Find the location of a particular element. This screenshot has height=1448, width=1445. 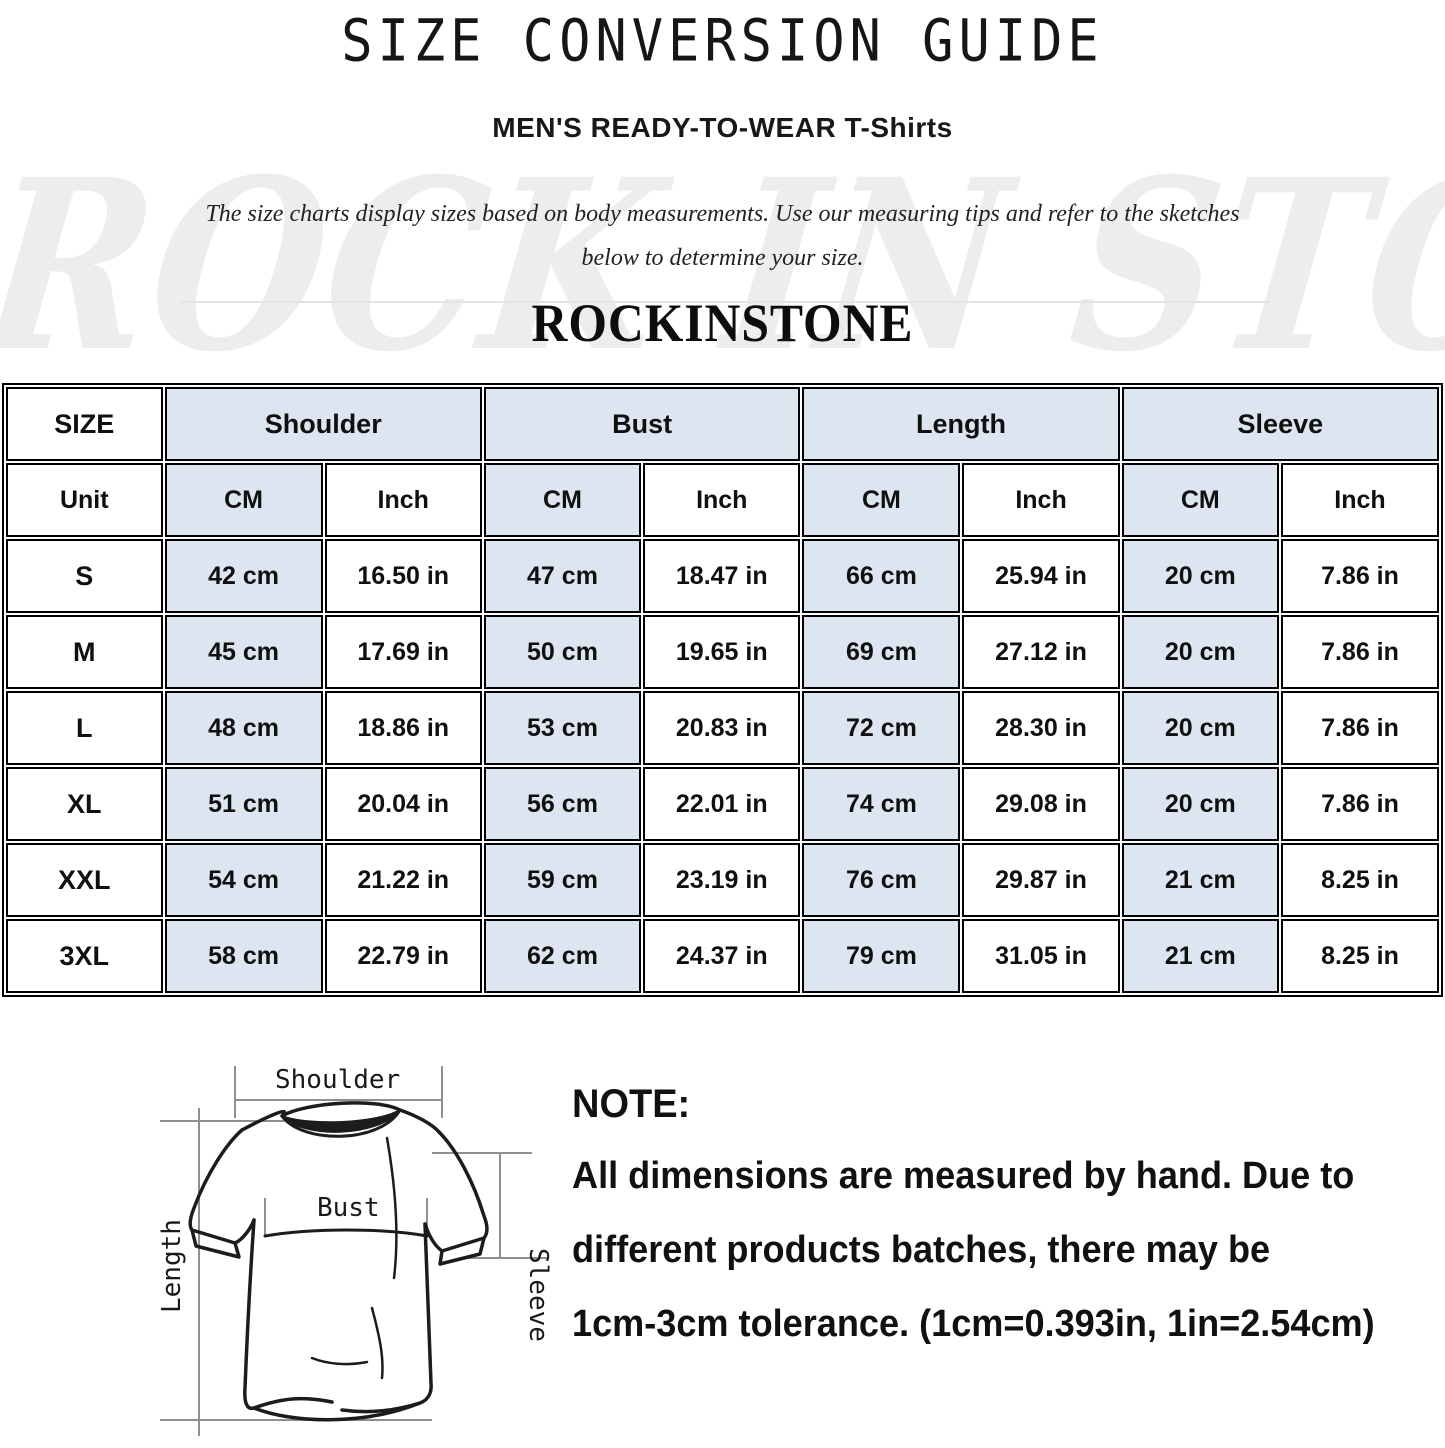

table-cell: 53 cm is located at coordinates (562, 728).